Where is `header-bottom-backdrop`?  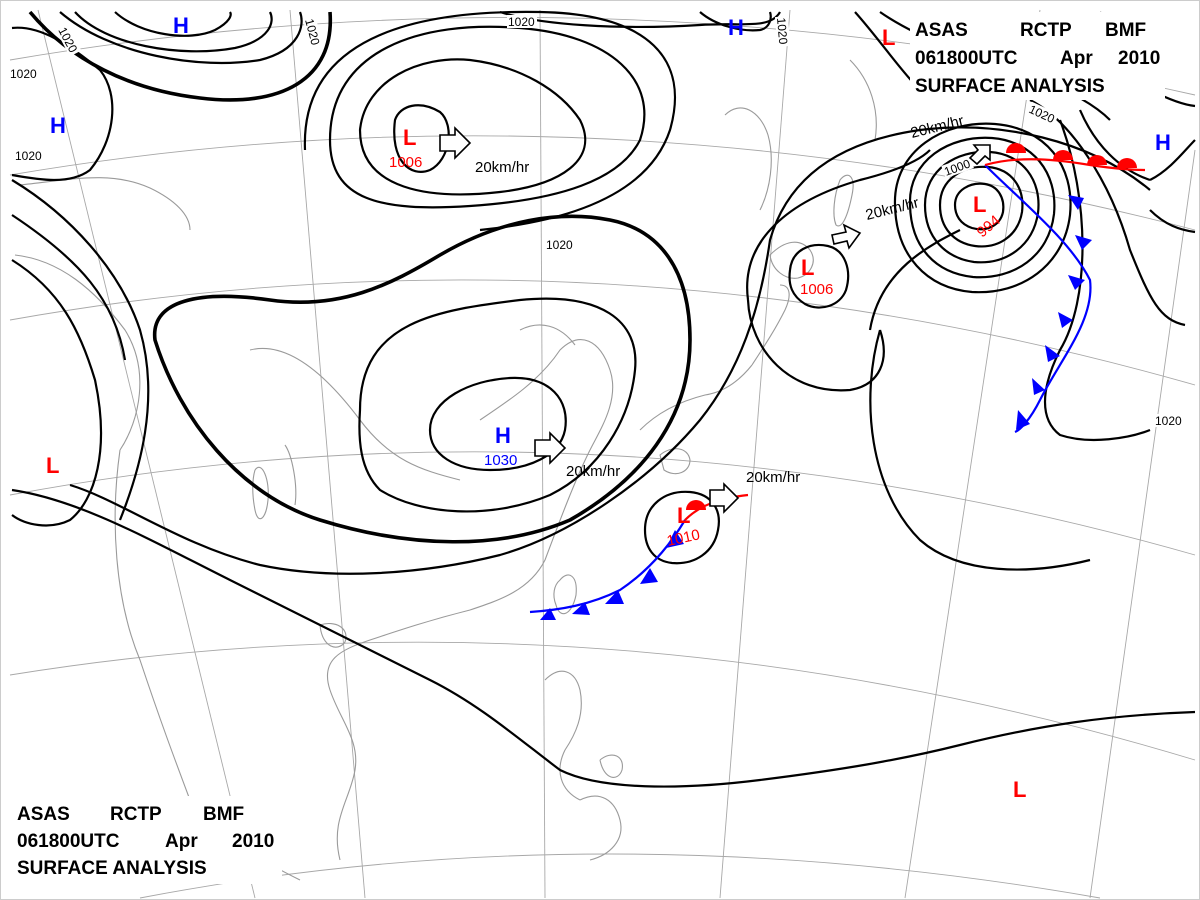 header-bottom-backdrop is located at coordinates (147, 840).